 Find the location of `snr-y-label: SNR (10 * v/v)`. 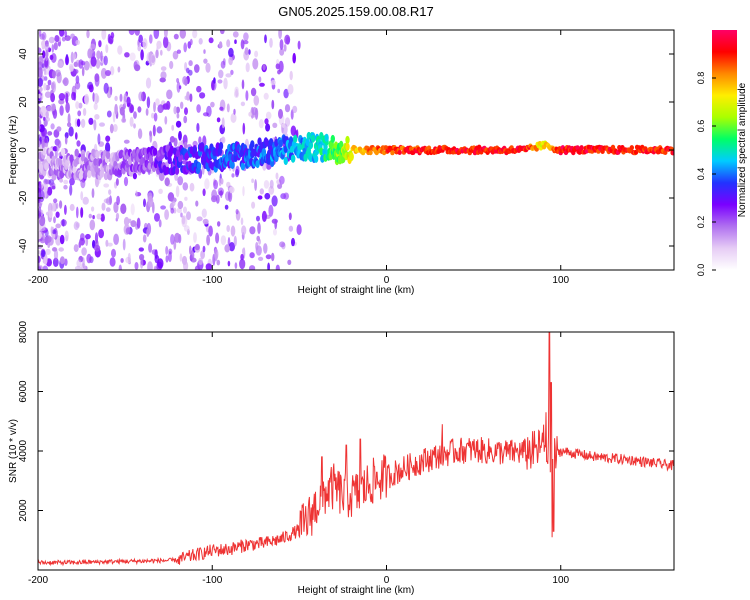

snr-y-label: SNR (10 * v/v) is located at coordinates (13, 451).